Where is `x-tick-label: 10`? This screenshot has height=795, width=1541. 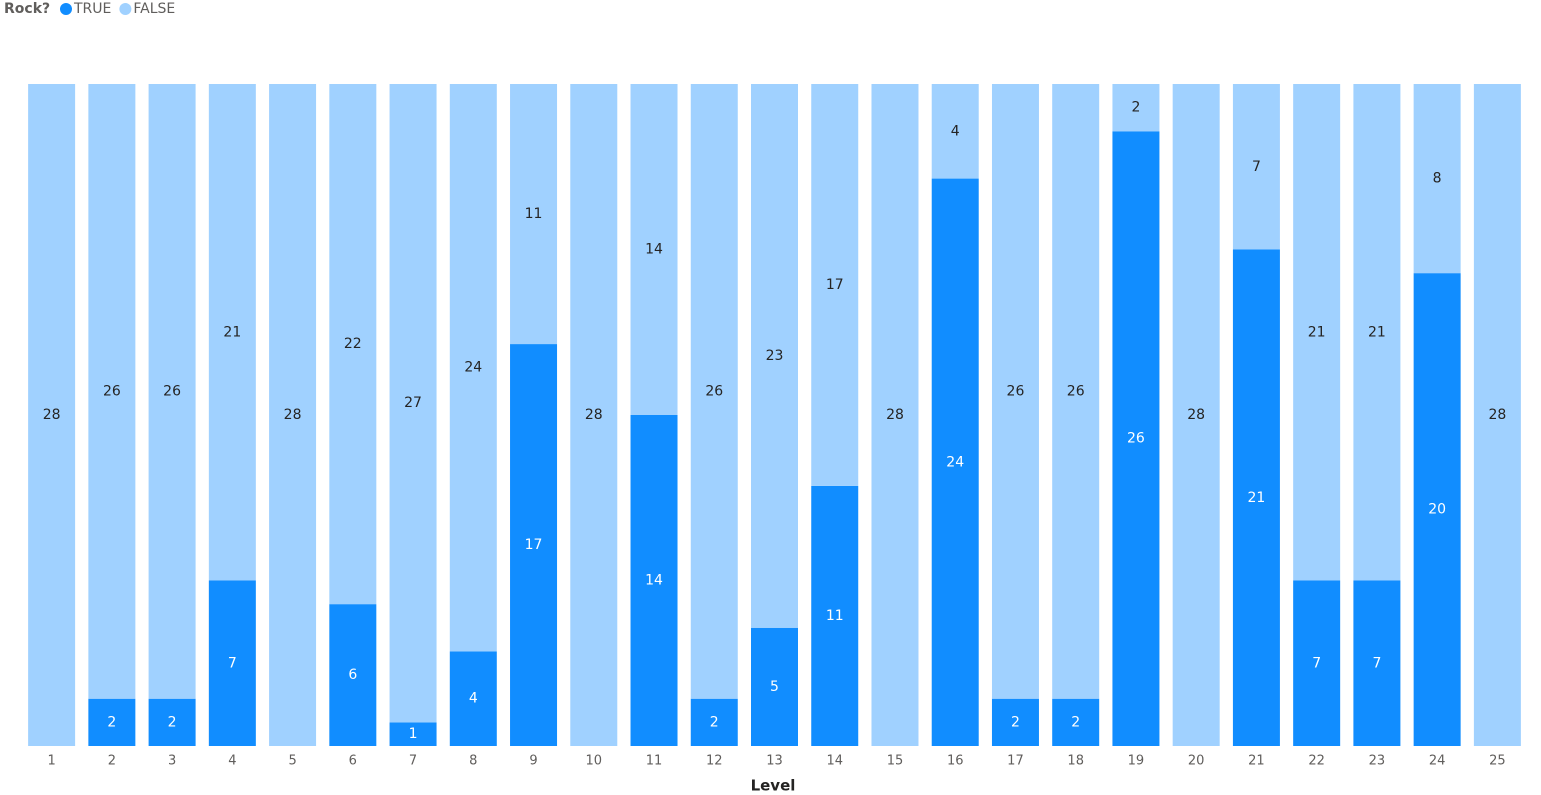 x-tick-label: 10 is located at coordinates (594, 761).